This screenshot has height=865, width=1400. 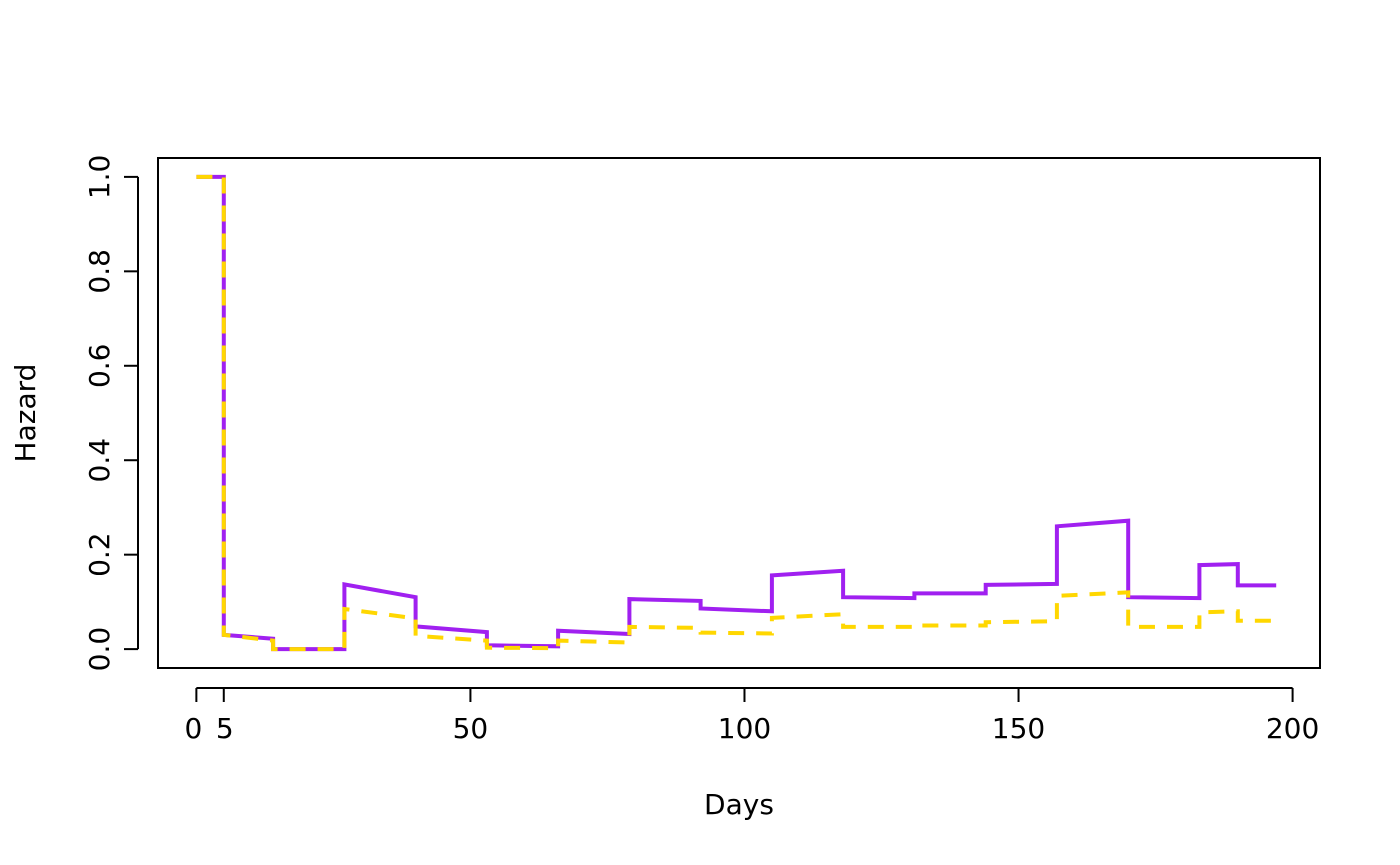 I want to click on y-tick-label: 0.2, so click(x=99, y=554).